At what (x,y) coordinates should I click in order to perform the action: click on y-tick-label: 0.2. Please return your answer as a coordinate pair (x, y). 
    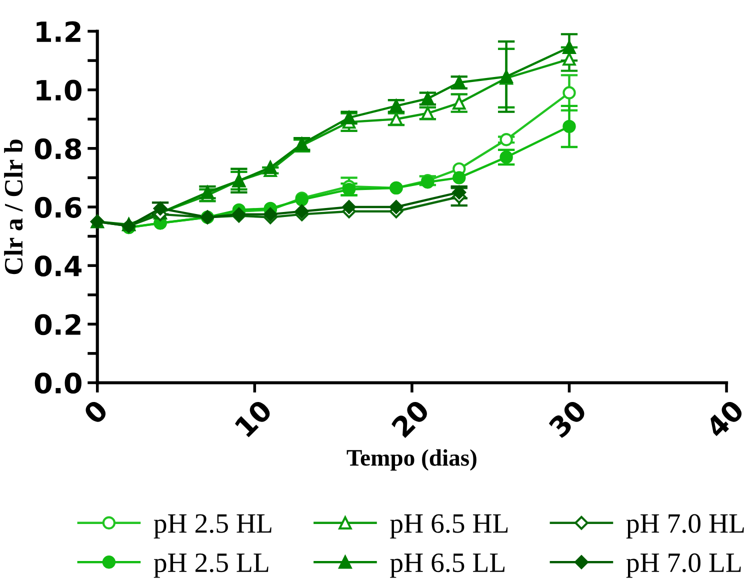
    Looking at the image, I should click on (57, 325).